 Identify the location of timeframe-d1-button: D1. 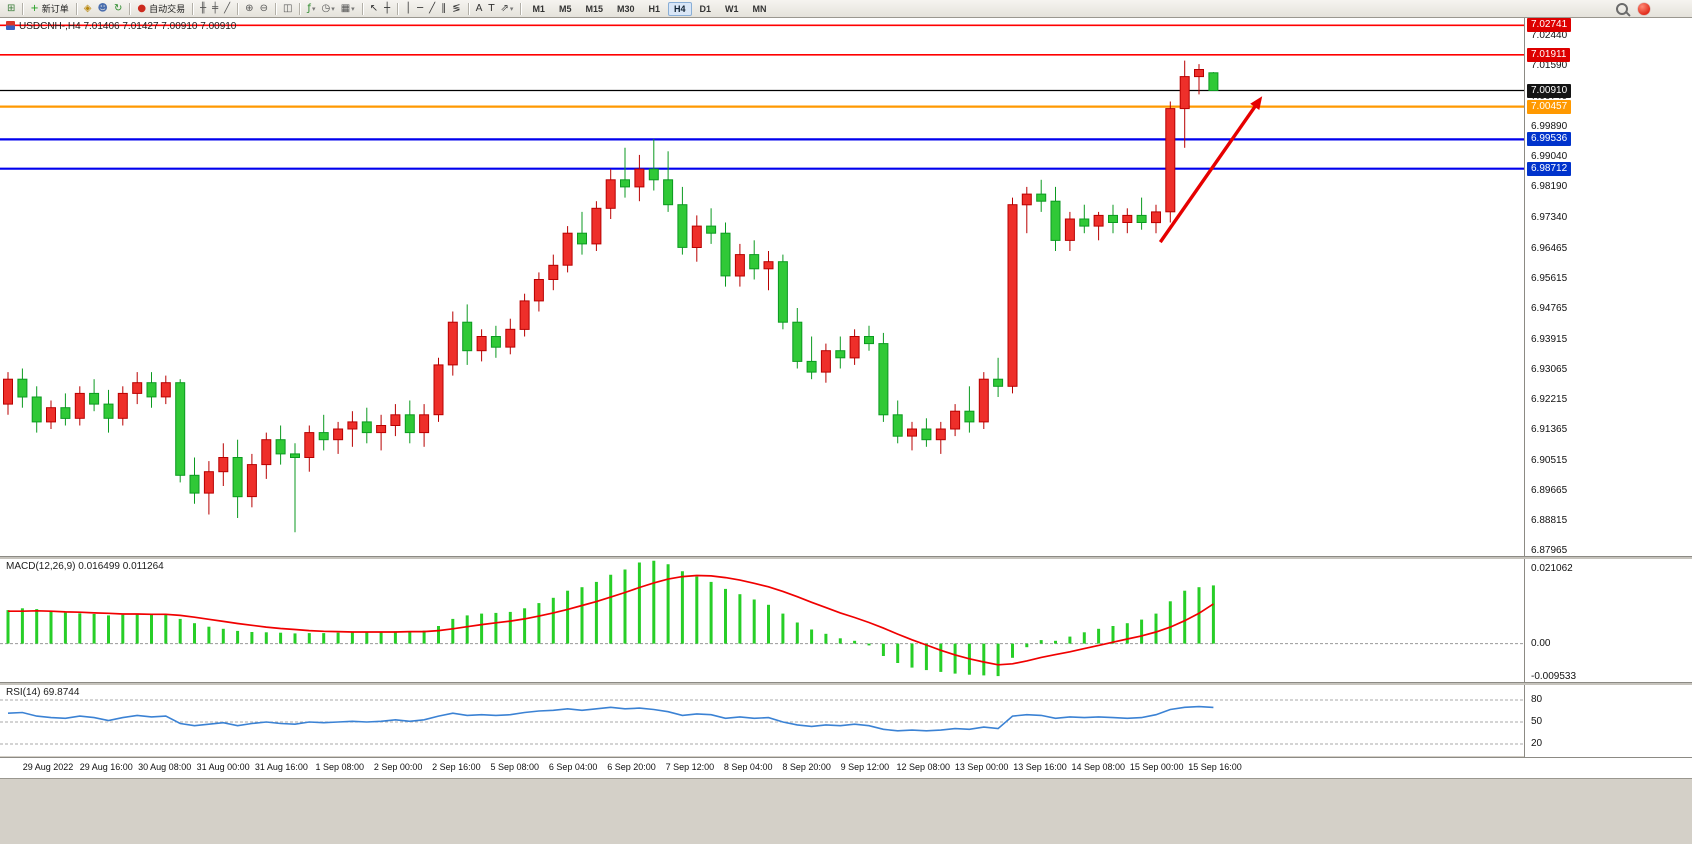
(705, 8).